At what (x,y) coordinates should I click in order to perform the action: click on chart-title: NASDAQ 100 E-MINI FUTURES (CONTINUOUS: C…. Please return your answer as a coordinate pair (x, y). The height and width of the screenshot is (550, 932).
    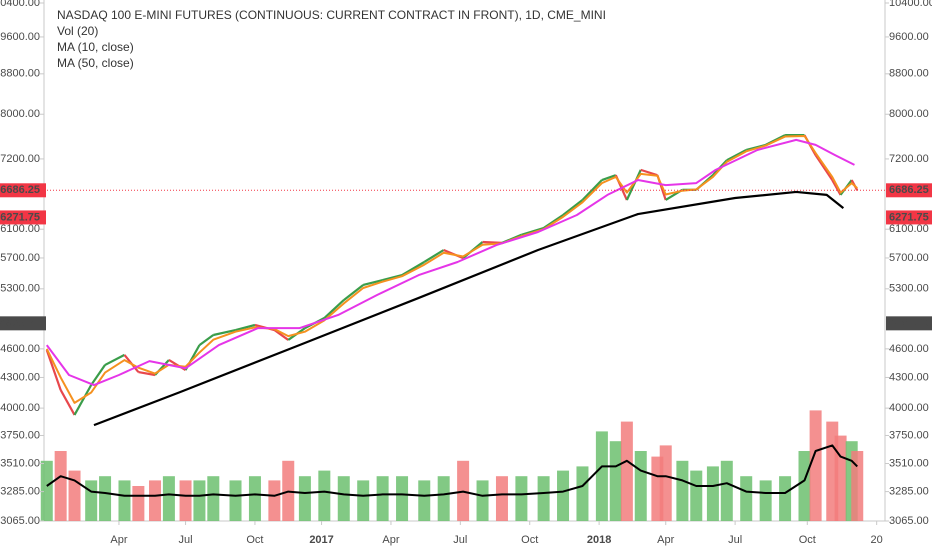
    Looking at the image, I should click on (331, 15).